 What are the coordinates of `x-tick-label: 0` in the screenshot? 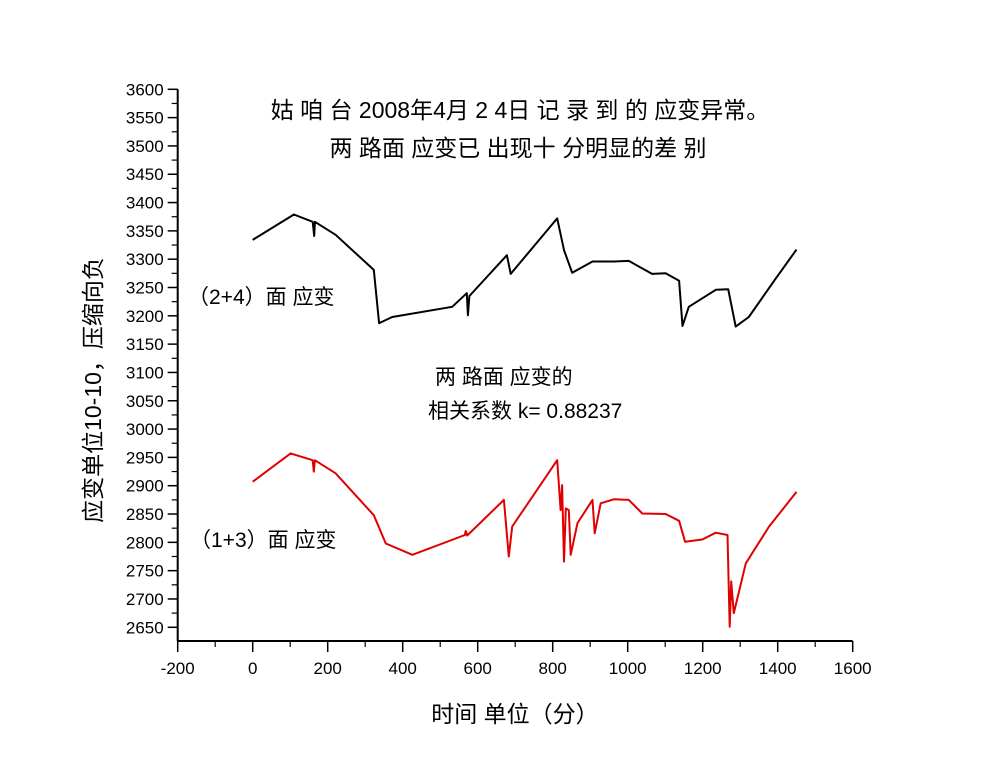 It's located at (252, 668).